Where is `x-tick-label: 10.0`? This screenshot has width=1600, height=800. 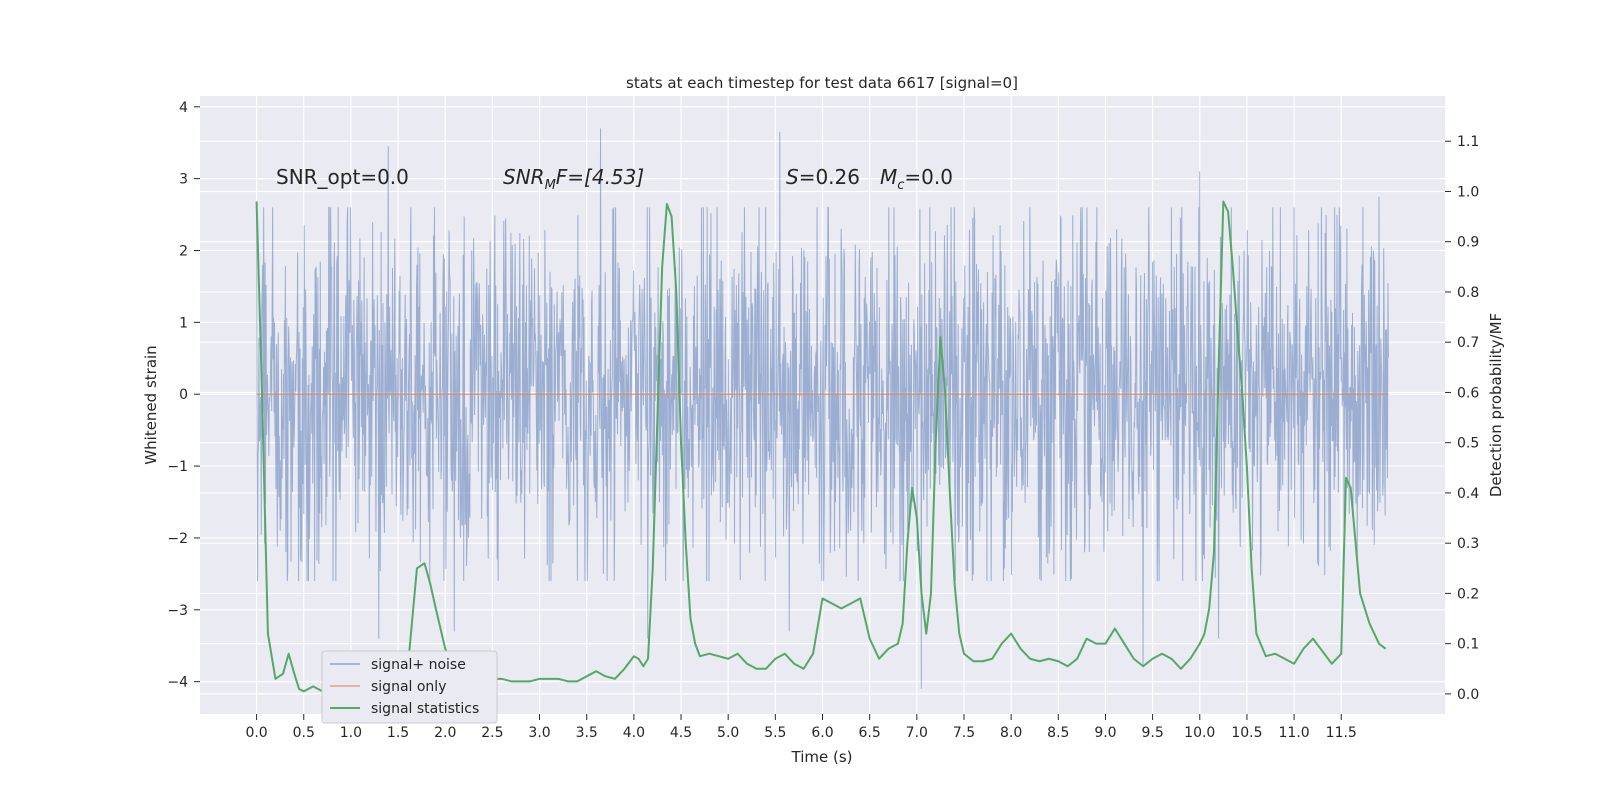
x-tick-label: 10.0 is located at coordinates (1199, 733).